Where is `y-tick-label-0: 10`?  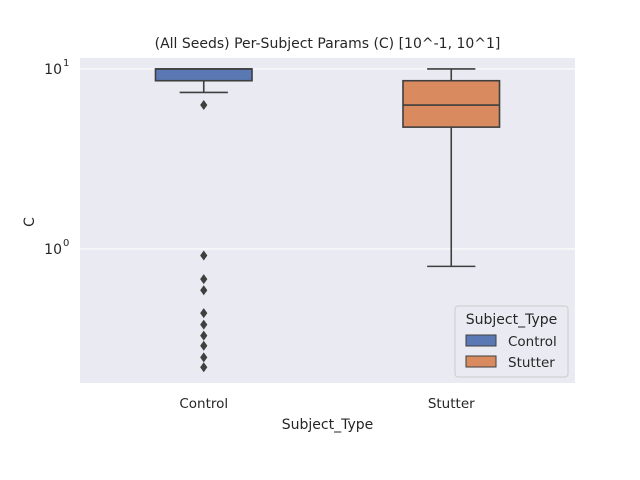 y-tick-label-0: 10 is located at coordinates (53, 250).